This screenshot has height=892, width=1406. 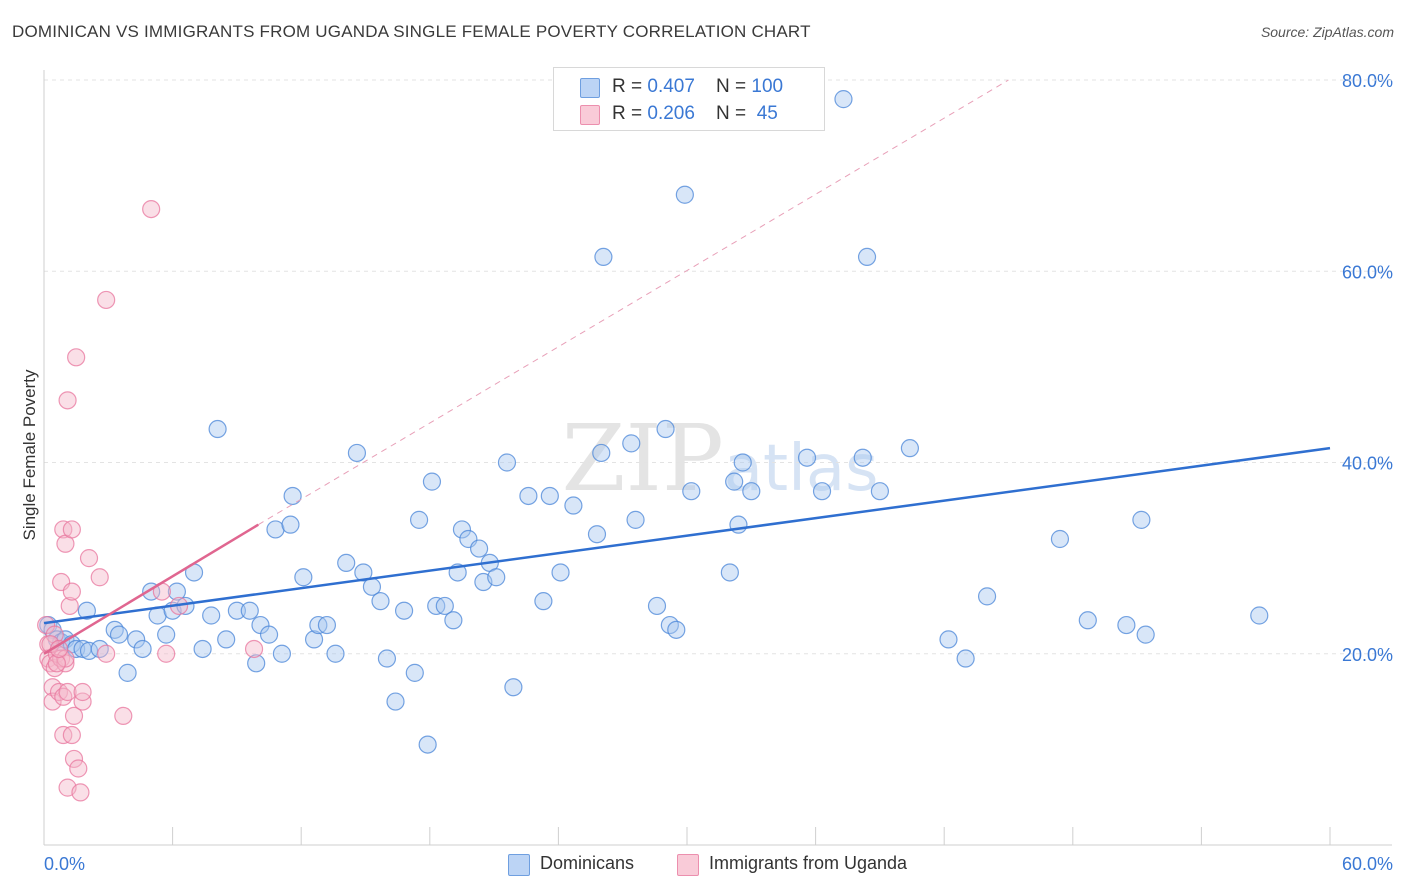 I want to click on legend-swatch-dominicans, so click(x=590, y=88).